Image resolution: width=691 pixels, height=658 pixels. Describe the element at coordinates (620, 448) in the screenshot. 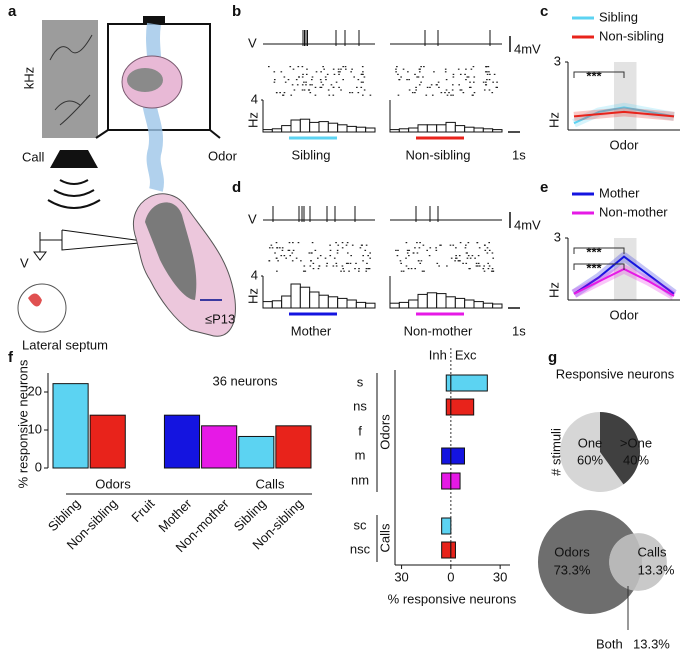

I see `pie-slice` at that location.